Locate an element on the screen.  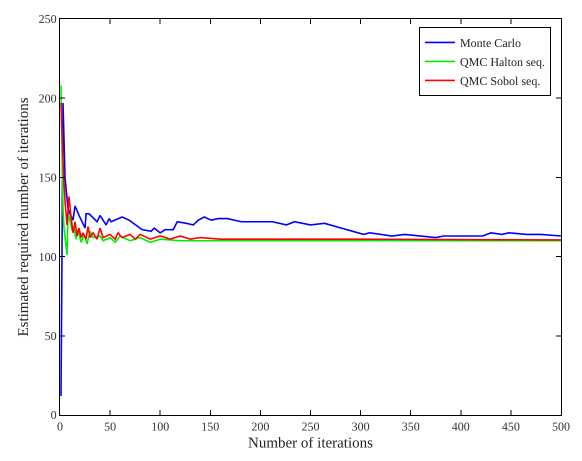
y-tick-label: 50 is located at coordinates (50, 336).